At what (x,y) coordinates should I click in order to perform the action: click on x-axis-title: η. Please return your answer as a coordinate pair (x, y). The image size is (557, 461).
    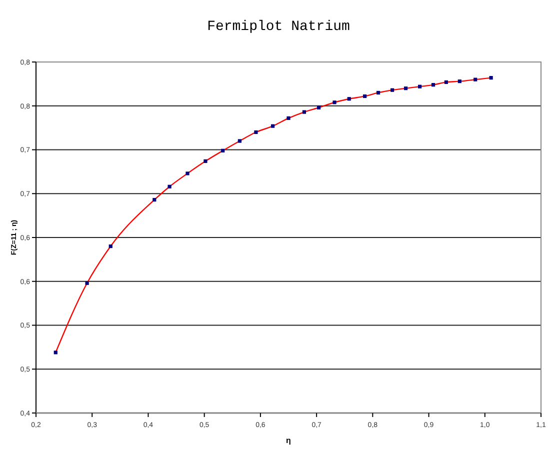
    Looking at the image, I should click on (289, 440).